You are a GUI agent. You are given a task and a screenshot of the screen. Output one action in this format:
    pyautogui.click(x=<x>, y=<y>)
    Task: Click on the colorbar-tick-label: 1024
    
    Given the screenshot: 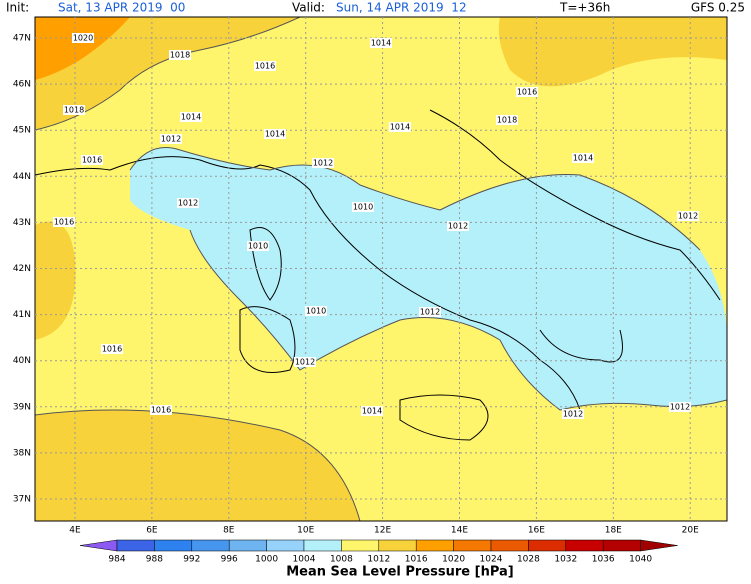 What is the action you would take?
    pyautogui.click(x=491, y=560)
    